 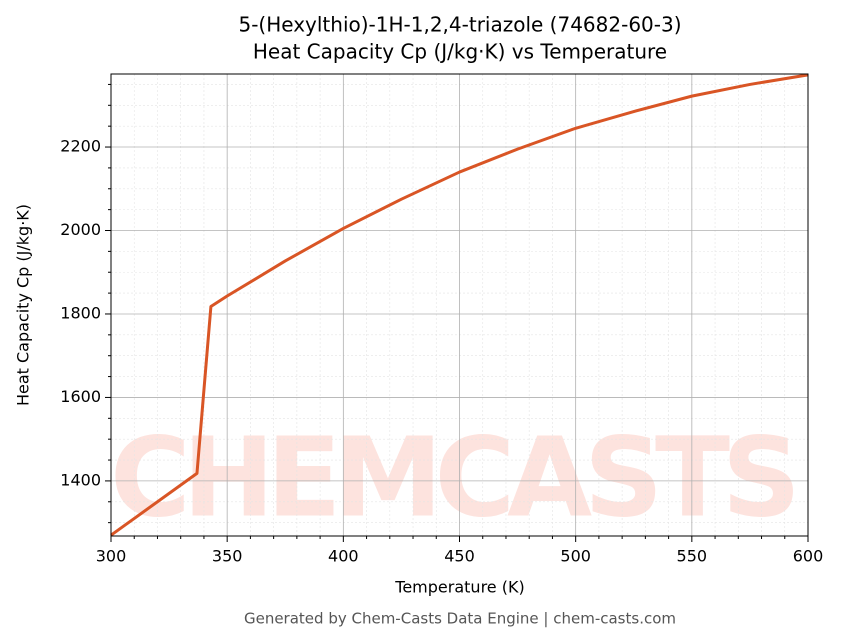 I want to click on x-axis-label: Temperature (K), so click(x=459, y=587).